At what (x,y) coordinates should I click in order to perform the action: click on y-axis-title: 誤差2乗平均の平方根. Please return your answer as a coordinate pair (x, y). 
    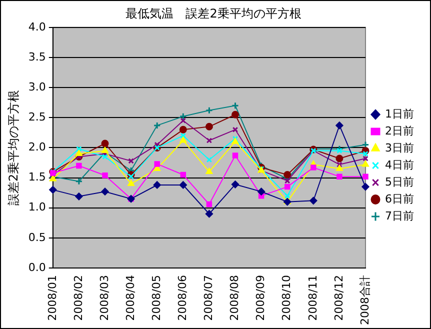
    Looking at the image, I should click on (13, 148).